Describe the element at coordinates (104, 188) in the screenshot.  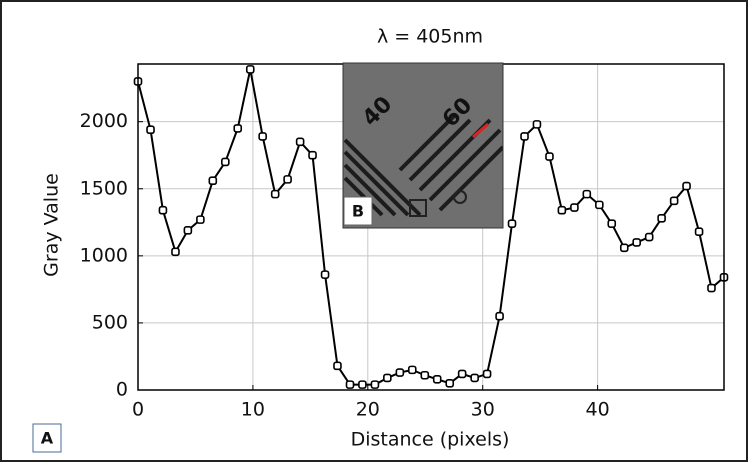
I see `y-tick-label: 1500` at that location.